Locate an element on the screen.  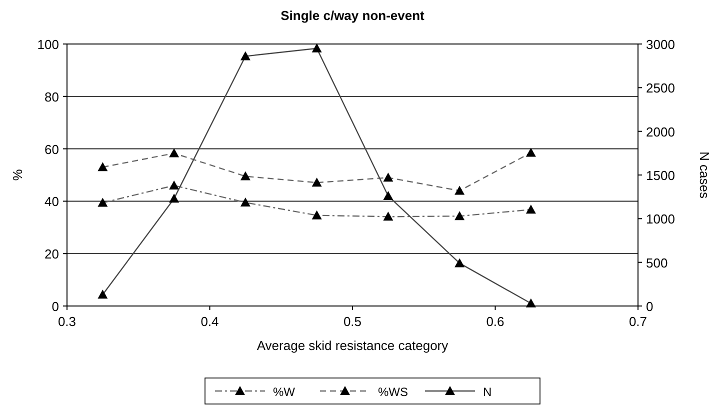
x-tick-label: 0.4 is located at coordinates (209, 321).